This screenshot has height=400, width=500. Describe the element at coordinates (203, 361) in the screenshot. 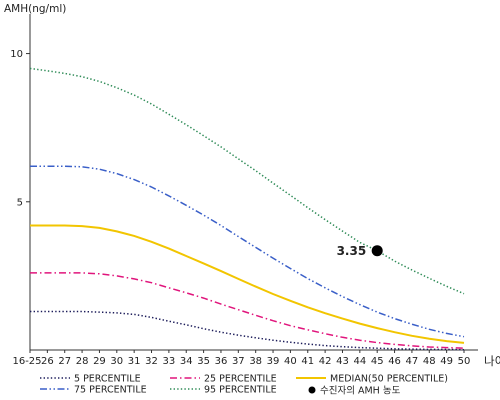

I see `x-tick-label: 35` at that location.